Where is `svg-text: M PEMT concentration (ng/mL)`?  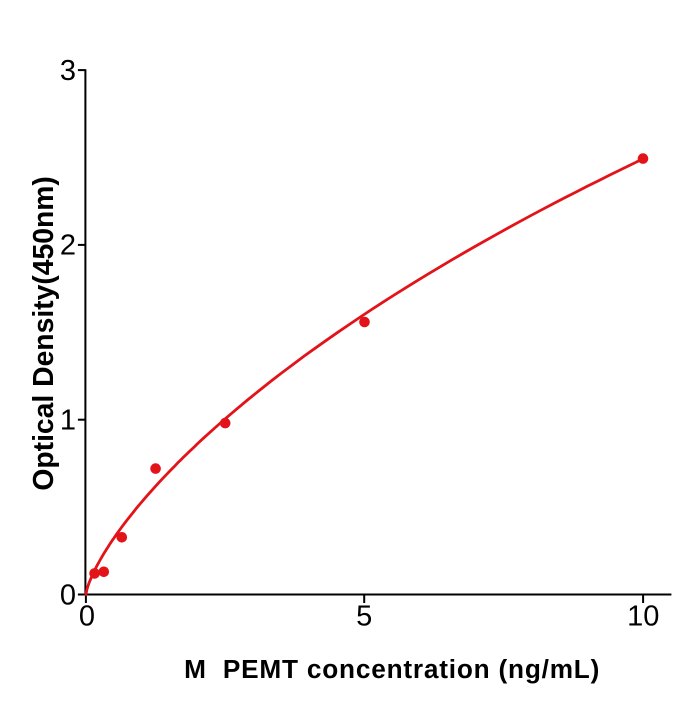
svg-text: M PEMT concentration (ng/mL) is located at coordinates (392, 669).